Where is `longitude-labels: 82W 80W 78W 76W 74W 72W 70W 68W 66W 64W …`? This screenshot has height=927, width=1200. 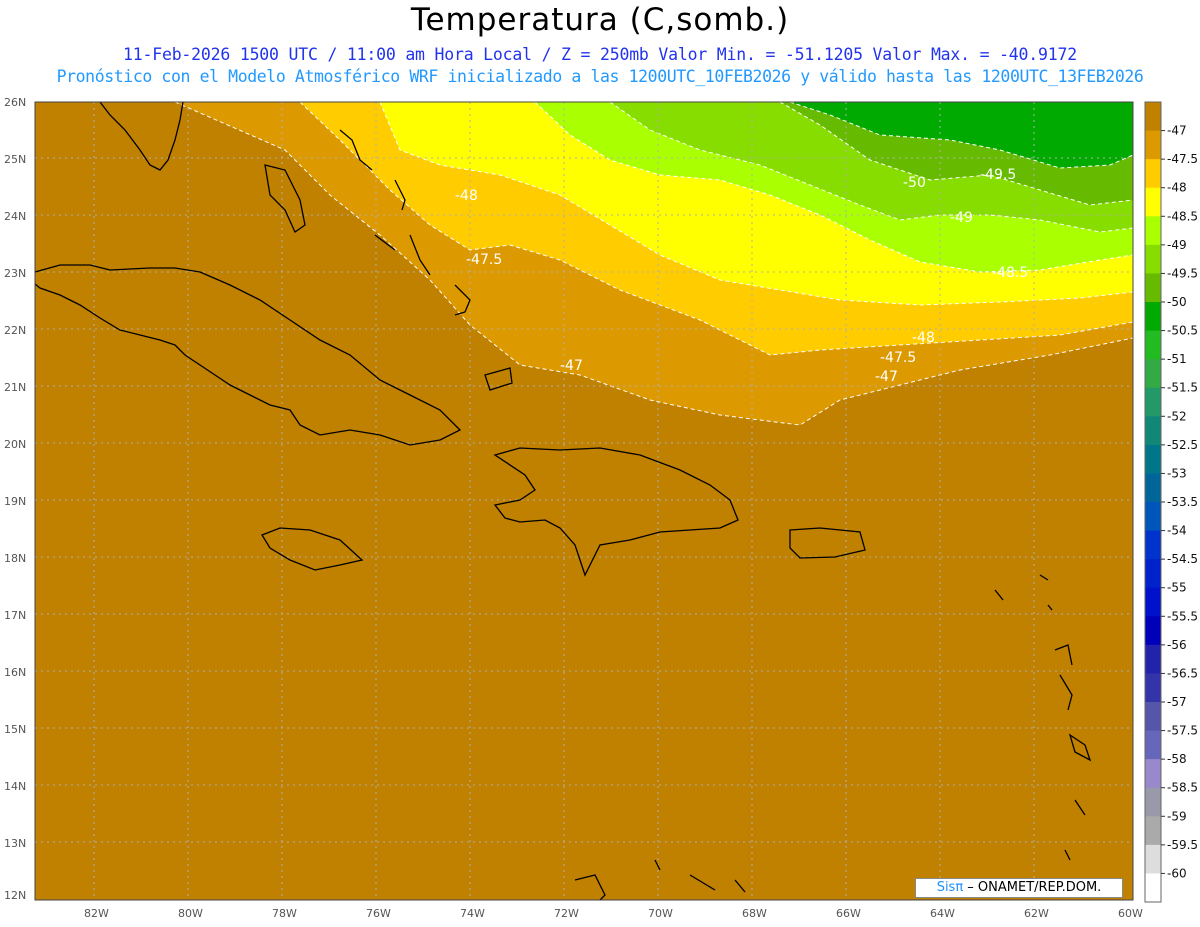 longitude-labels: 82W 80W 78W 76W 74W 72W 70W 68W 66W 64W … is located at coordinates (613, 913).